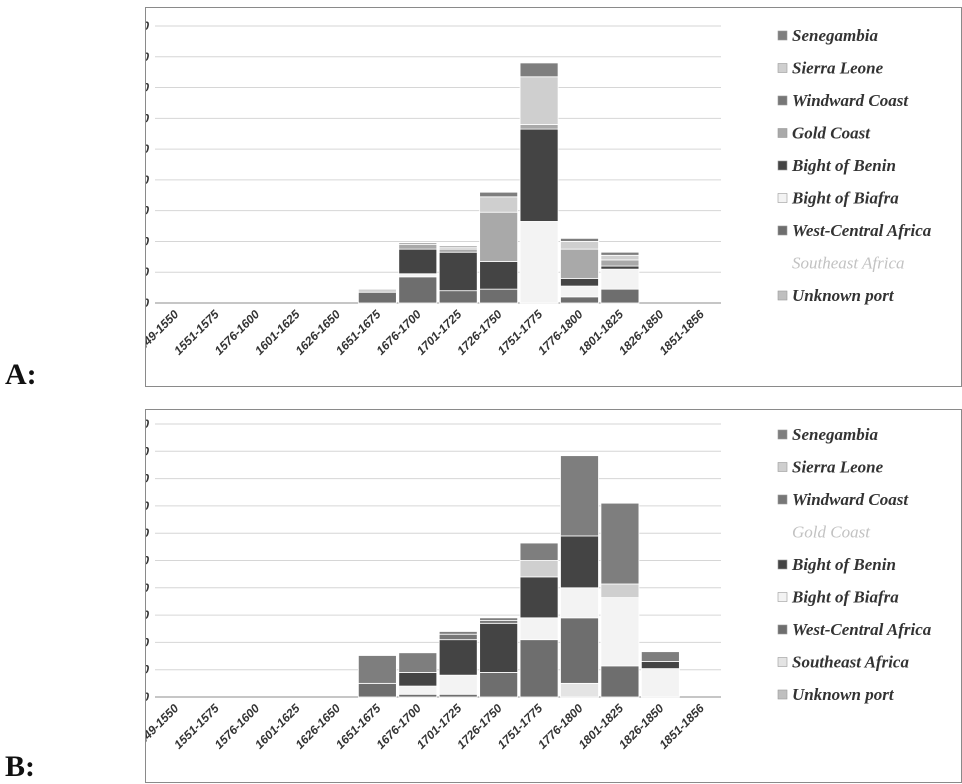 Image resolution: width=962 pixels, height=784 pixels. Describe the element at coordinates (147, 272) in the screenshot. I see `chart-a-y-tick-label: 10,000` at that location.